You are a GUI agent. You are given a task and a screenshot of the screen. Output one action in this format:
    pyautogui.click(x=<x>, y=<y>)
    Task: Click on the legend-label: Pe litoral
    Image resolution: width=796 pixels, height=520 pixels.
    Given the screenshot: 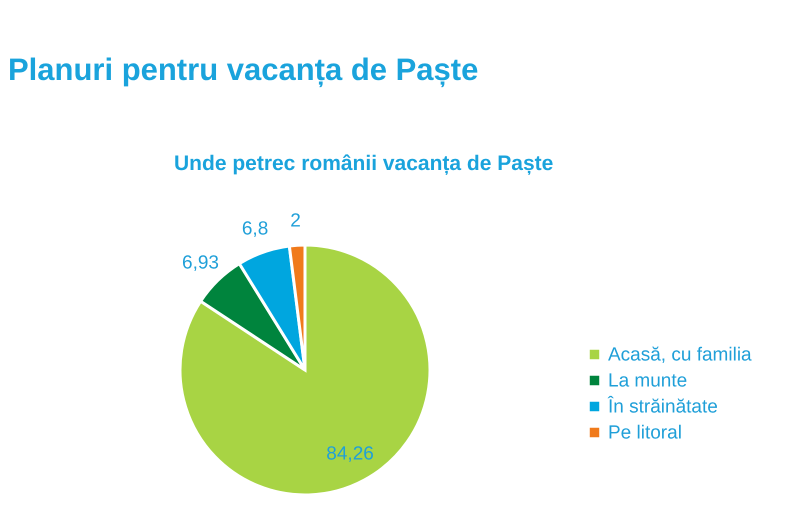 What is the action you would take?
    pyautogui.click(x=645, y=433)
    